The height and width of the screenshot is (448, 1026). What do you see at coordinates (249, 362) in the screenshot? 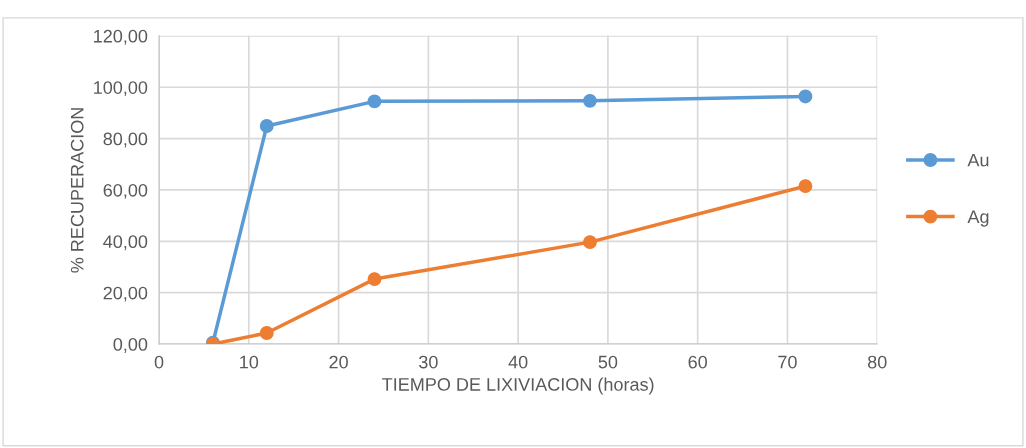
I see `x-tick-label: 10` at bounding box center [249, 362].